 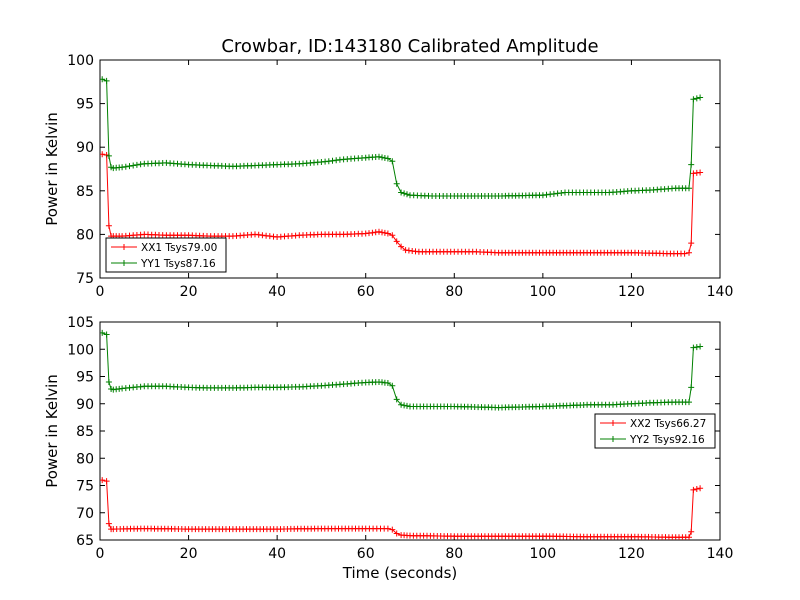 I want to click on y-tick-label: 70, so click(x=85, y=514).